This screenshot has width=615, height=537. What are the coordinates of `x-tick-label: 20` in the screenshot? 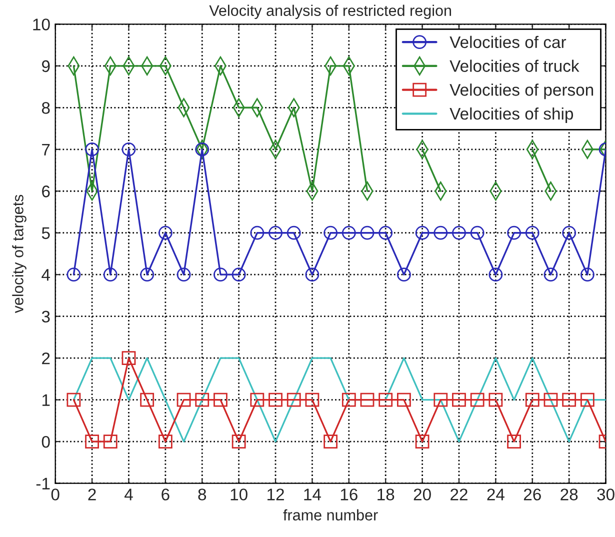 It's located at (422, 494).